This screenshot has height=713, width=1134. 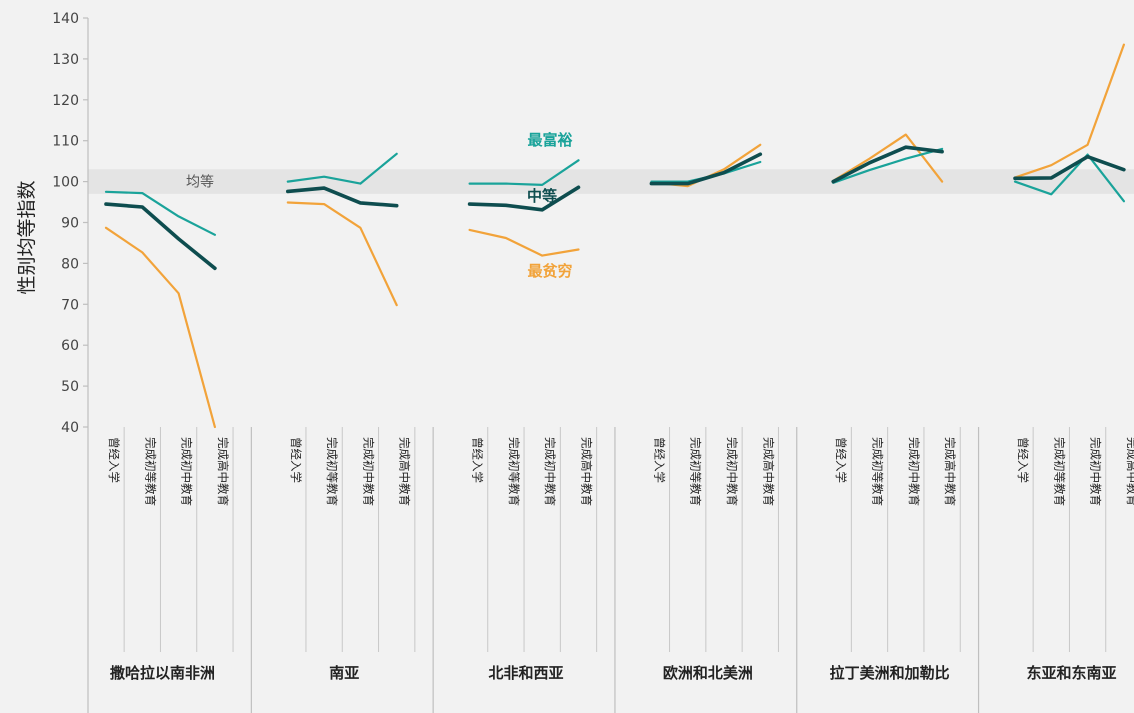 I want to click on region-label: 东亚和东南亚, so click(x=1071, y=673).